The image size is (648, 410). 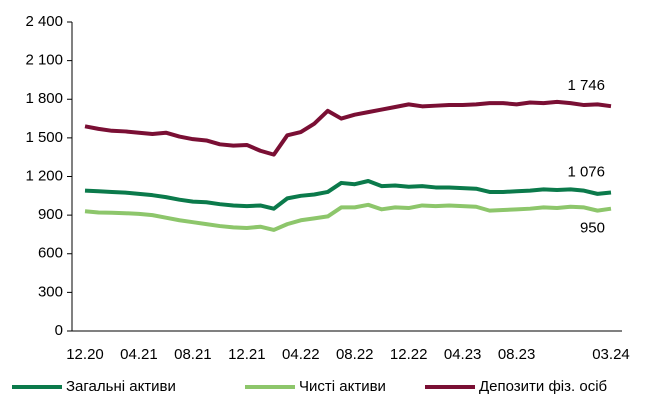 What do you see at coordinates (586, 171) in the screenshot?
I see `data-label: 1 076` at bounding box center [586, 171].